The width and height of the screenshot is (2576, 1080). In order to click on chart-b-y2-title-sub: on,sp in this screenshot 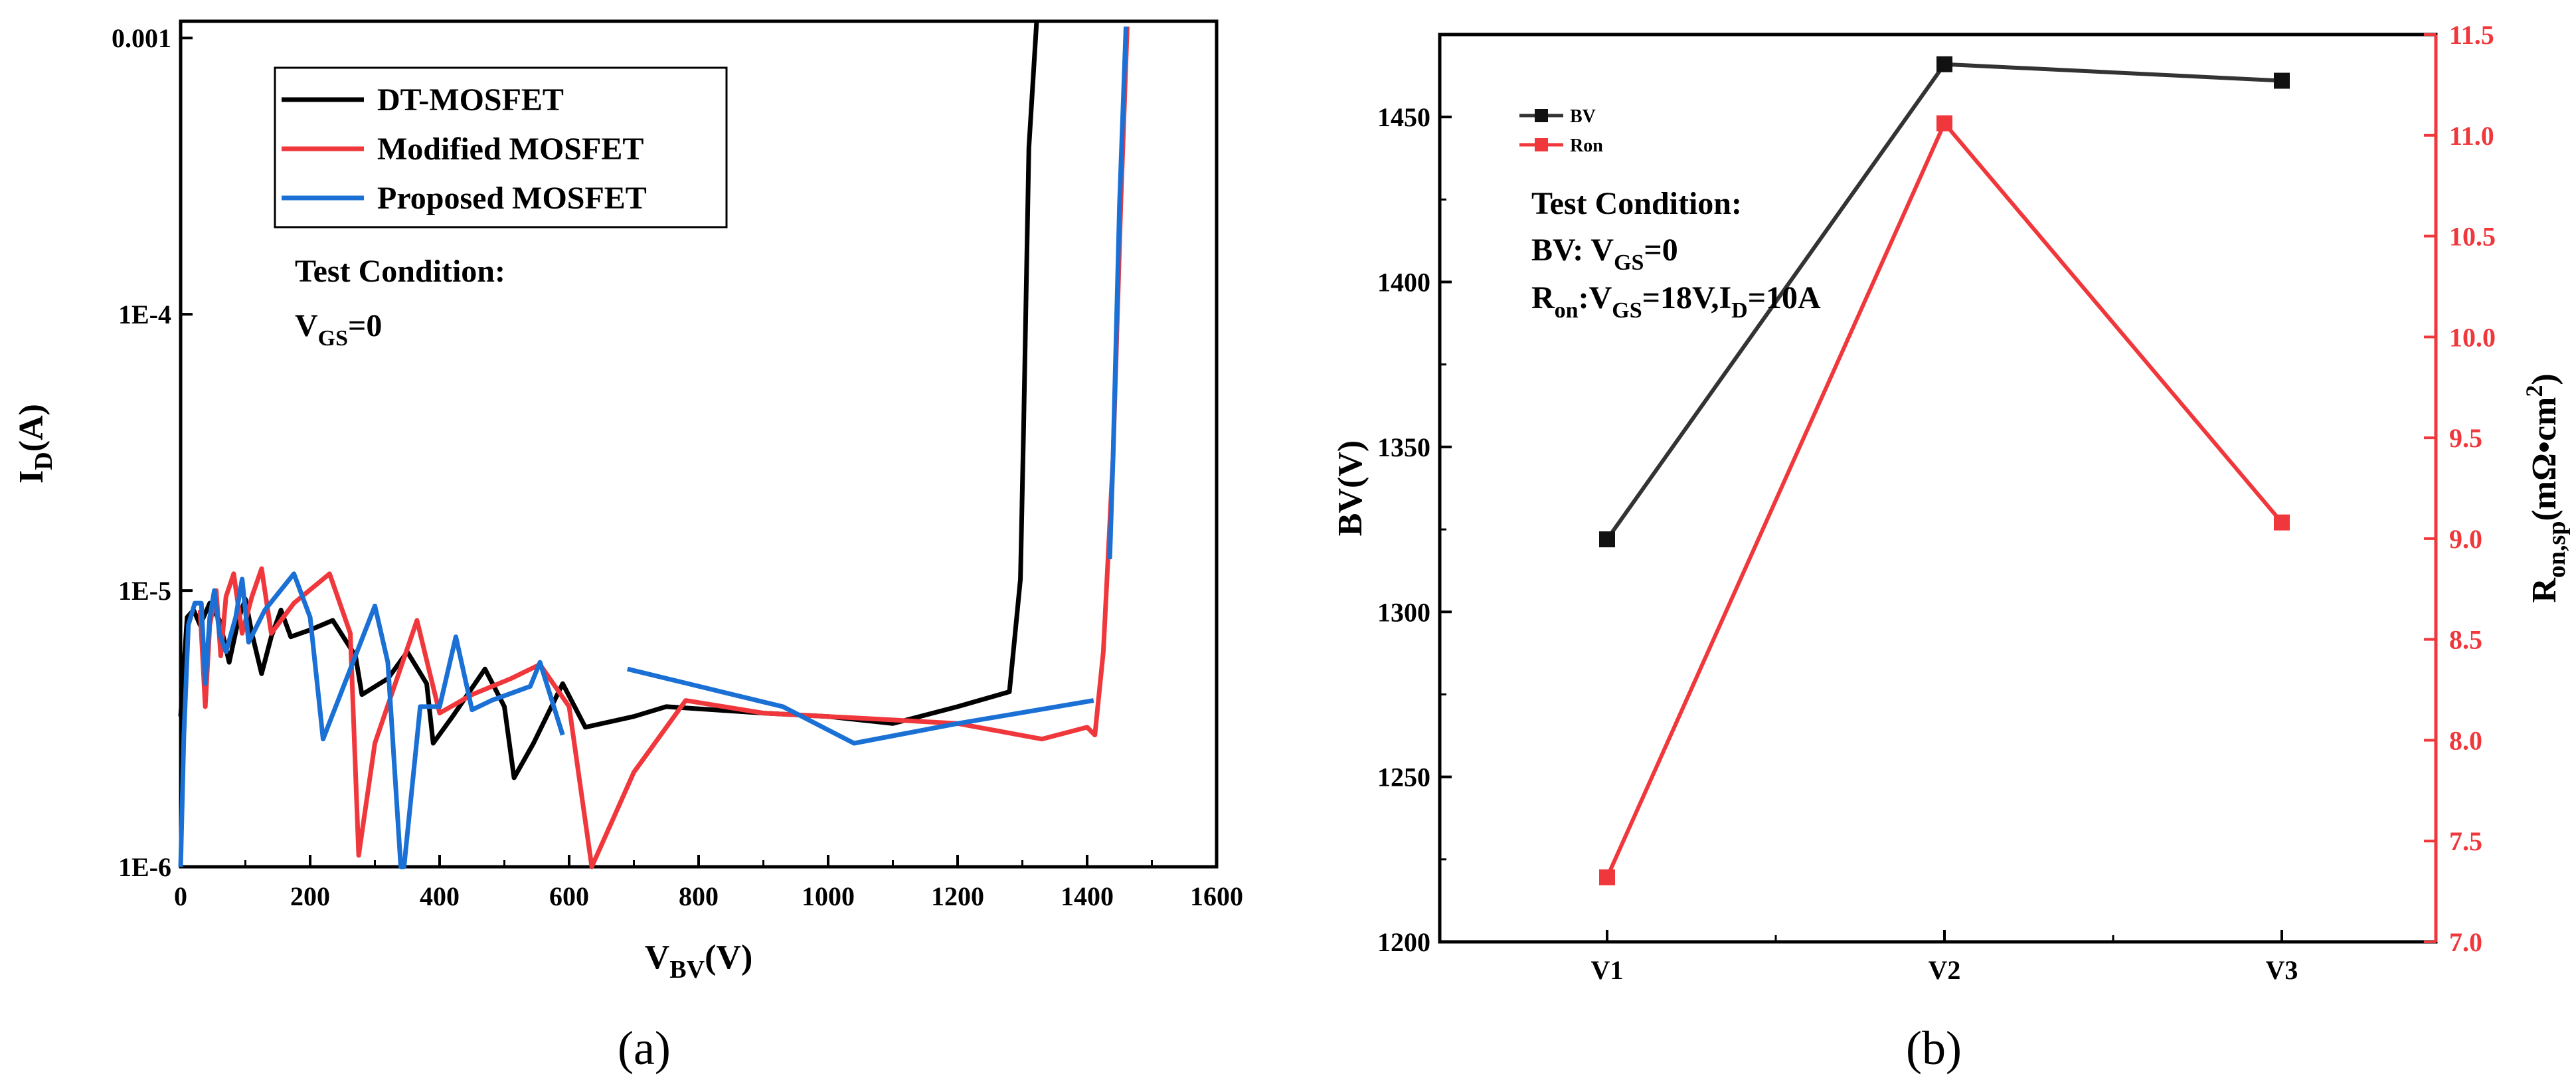, I will do `click(2557, 550)`.